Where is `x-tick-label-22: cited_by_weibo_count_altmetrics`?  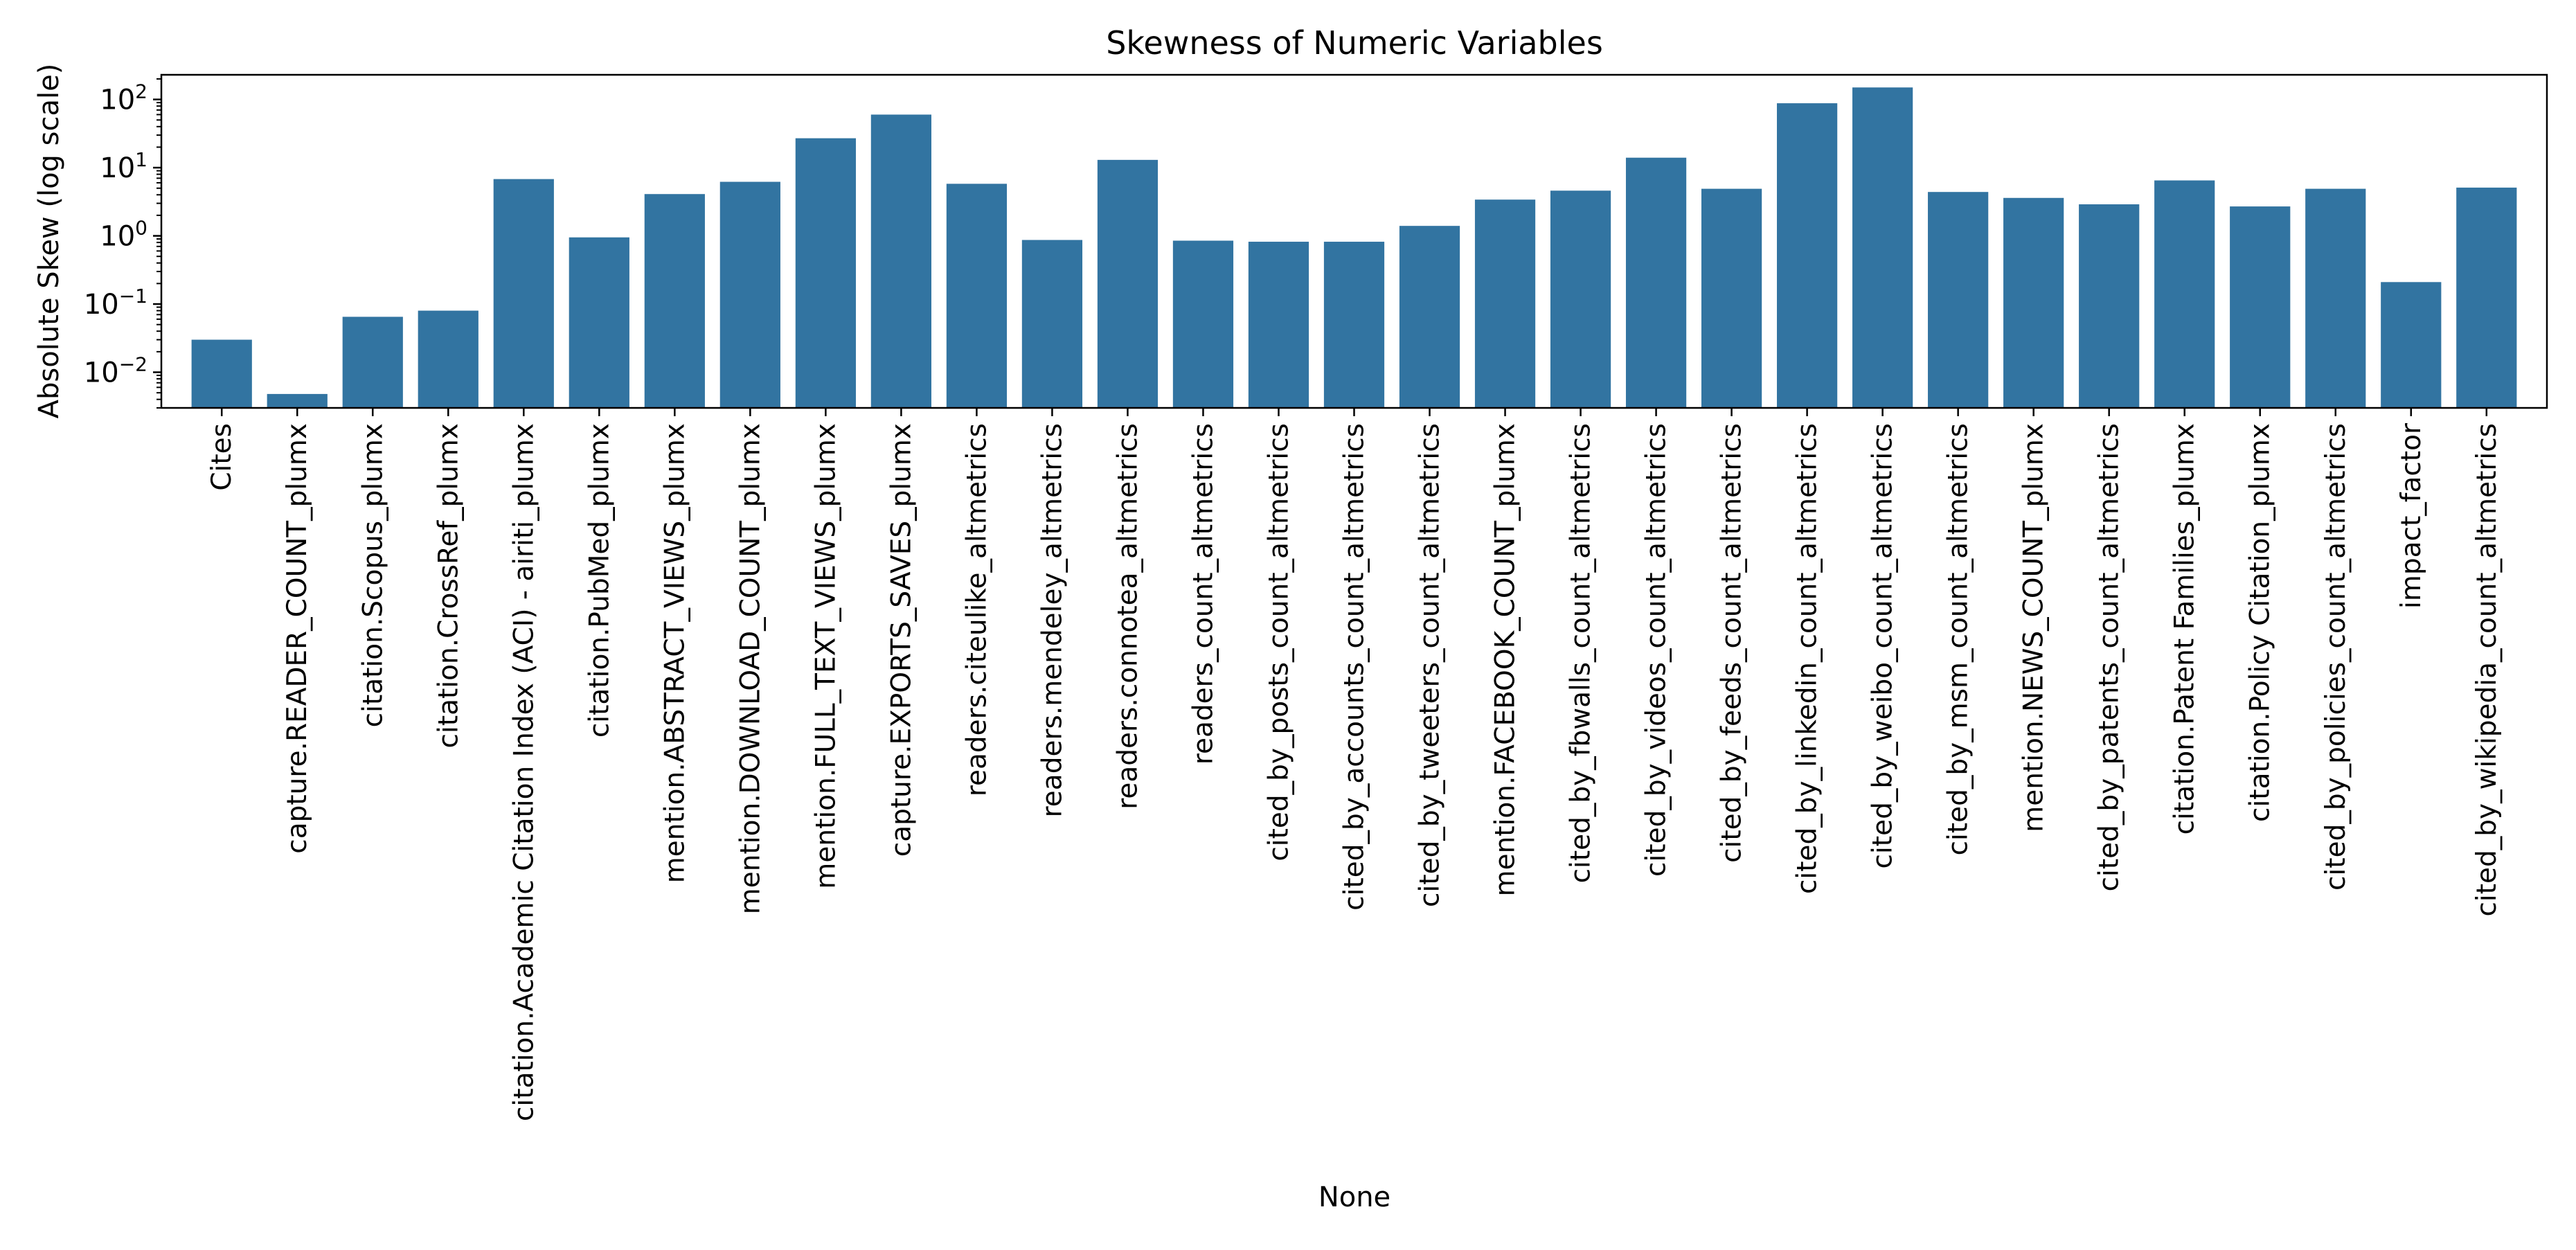
x-tick-label-22: cited_by_weibo_count_altmetrics is located at coordinates (1883, 645).